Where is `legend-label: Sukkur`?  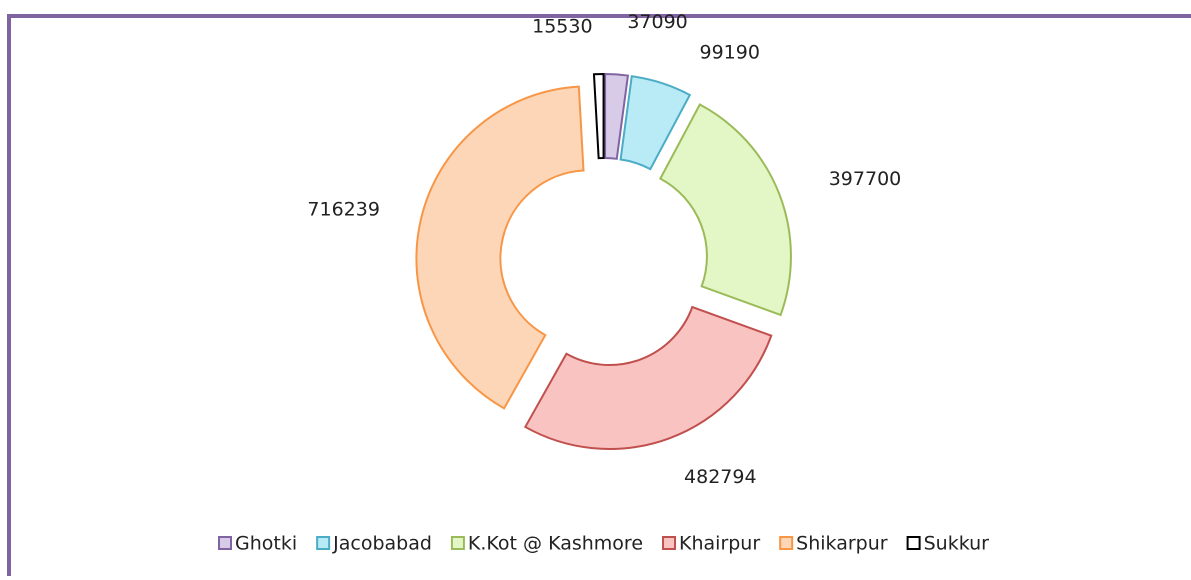 legend-label: Sukkur is located at coordinates (957, 544).